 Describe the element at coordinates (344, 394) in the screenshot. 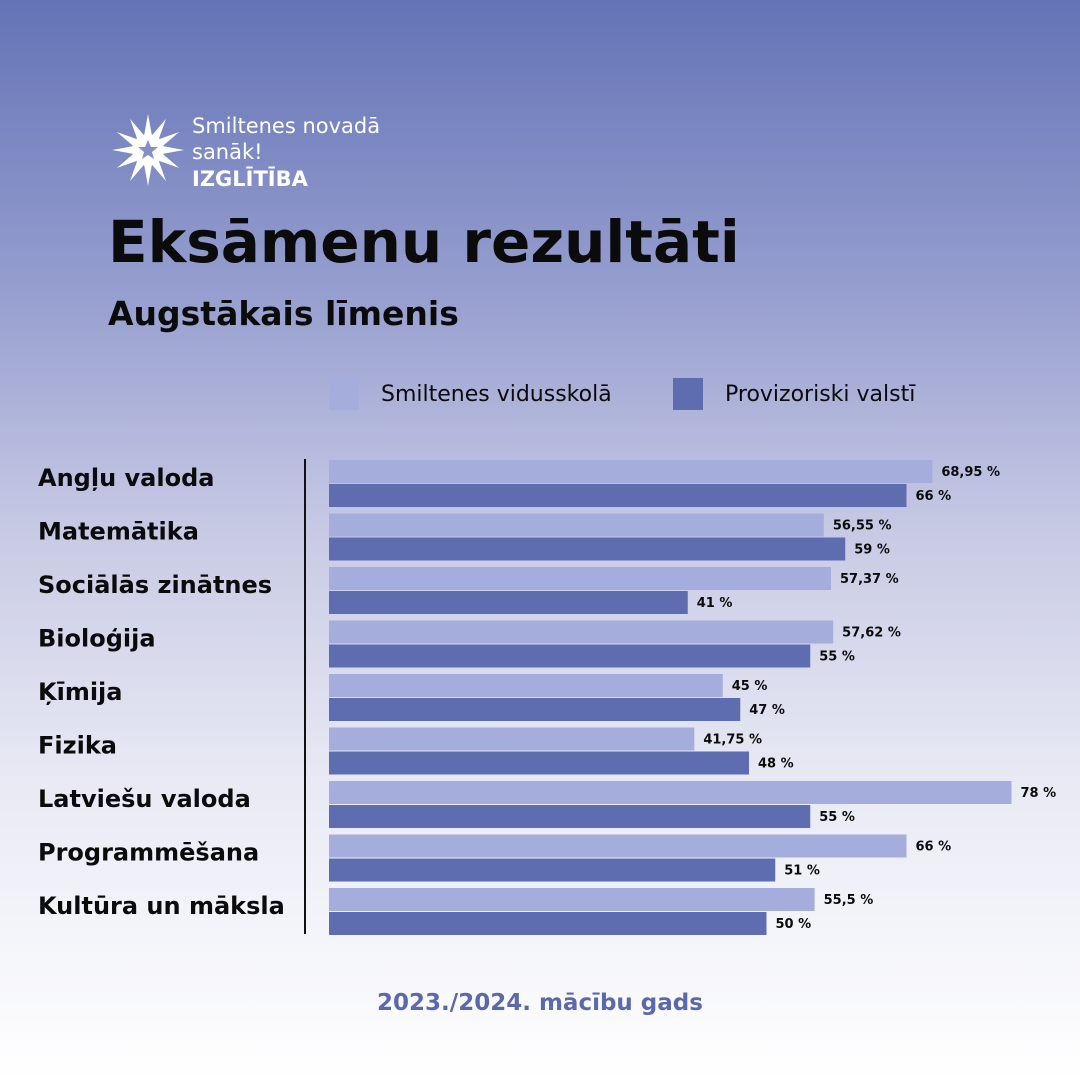

I see `legend-swatch-school` at that location.